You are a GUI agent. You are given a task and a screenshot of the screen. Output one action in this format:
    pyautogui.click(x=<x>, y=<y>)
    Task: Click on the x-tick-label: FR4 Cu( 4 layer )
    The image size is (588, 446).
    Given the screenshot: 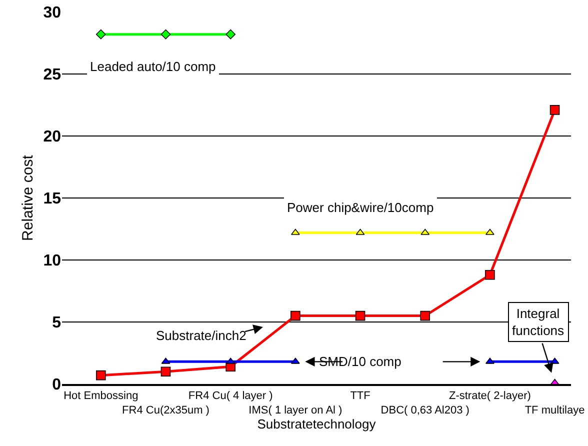 What is the action you would take?
    pyautogui.click(x=230, y=396)
    